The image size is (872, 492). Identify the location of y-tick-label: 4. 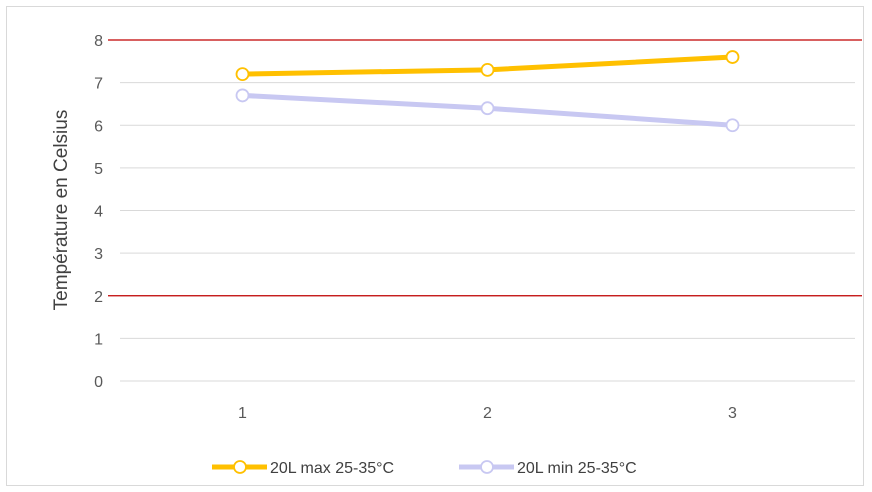
(98, 212).